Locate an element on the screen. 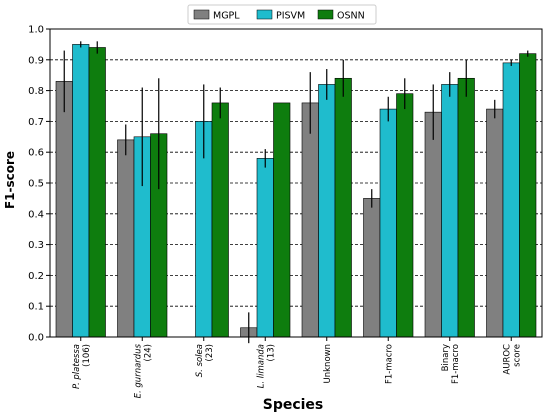 Image resolution: width=550 pixels, height=415 pixels. y-ticks-layer: 0.0 0.1 0.2 0.3 0.4 0.5 0.6 0.7 0.8 0.9 1.0 is located at coordinates (39, 184).